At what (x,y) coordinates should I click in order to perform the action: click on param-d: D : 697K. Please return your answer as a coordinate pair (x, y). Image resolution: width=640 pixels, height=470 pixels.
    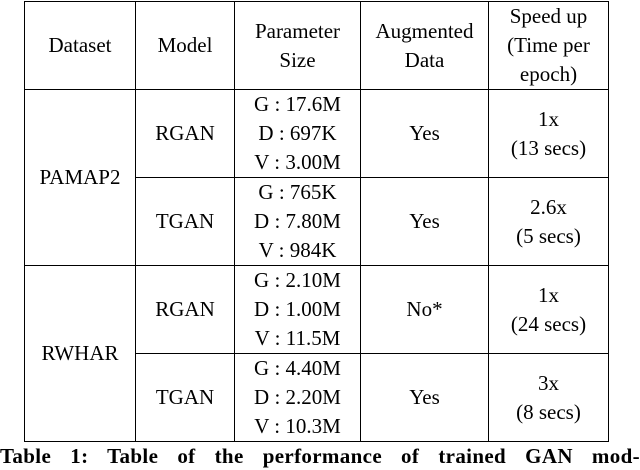
    Looking at the image, I should click on (297, 133).